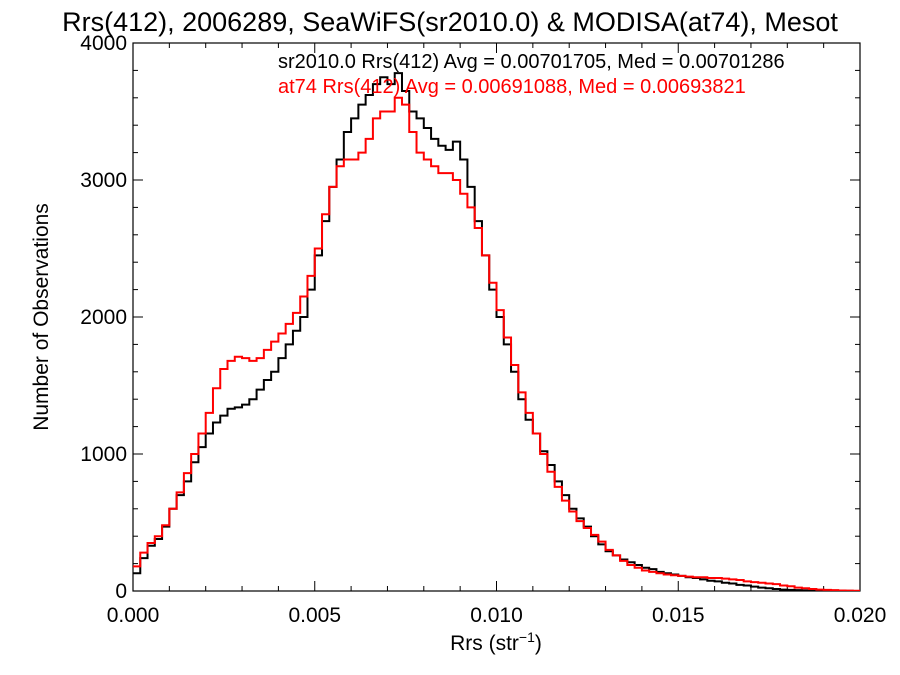 This screenshot has width=900, height=675. Describe the element at coordinates (538, 643) in the screenshot. I see `x-axis-label-end: )` at that location.